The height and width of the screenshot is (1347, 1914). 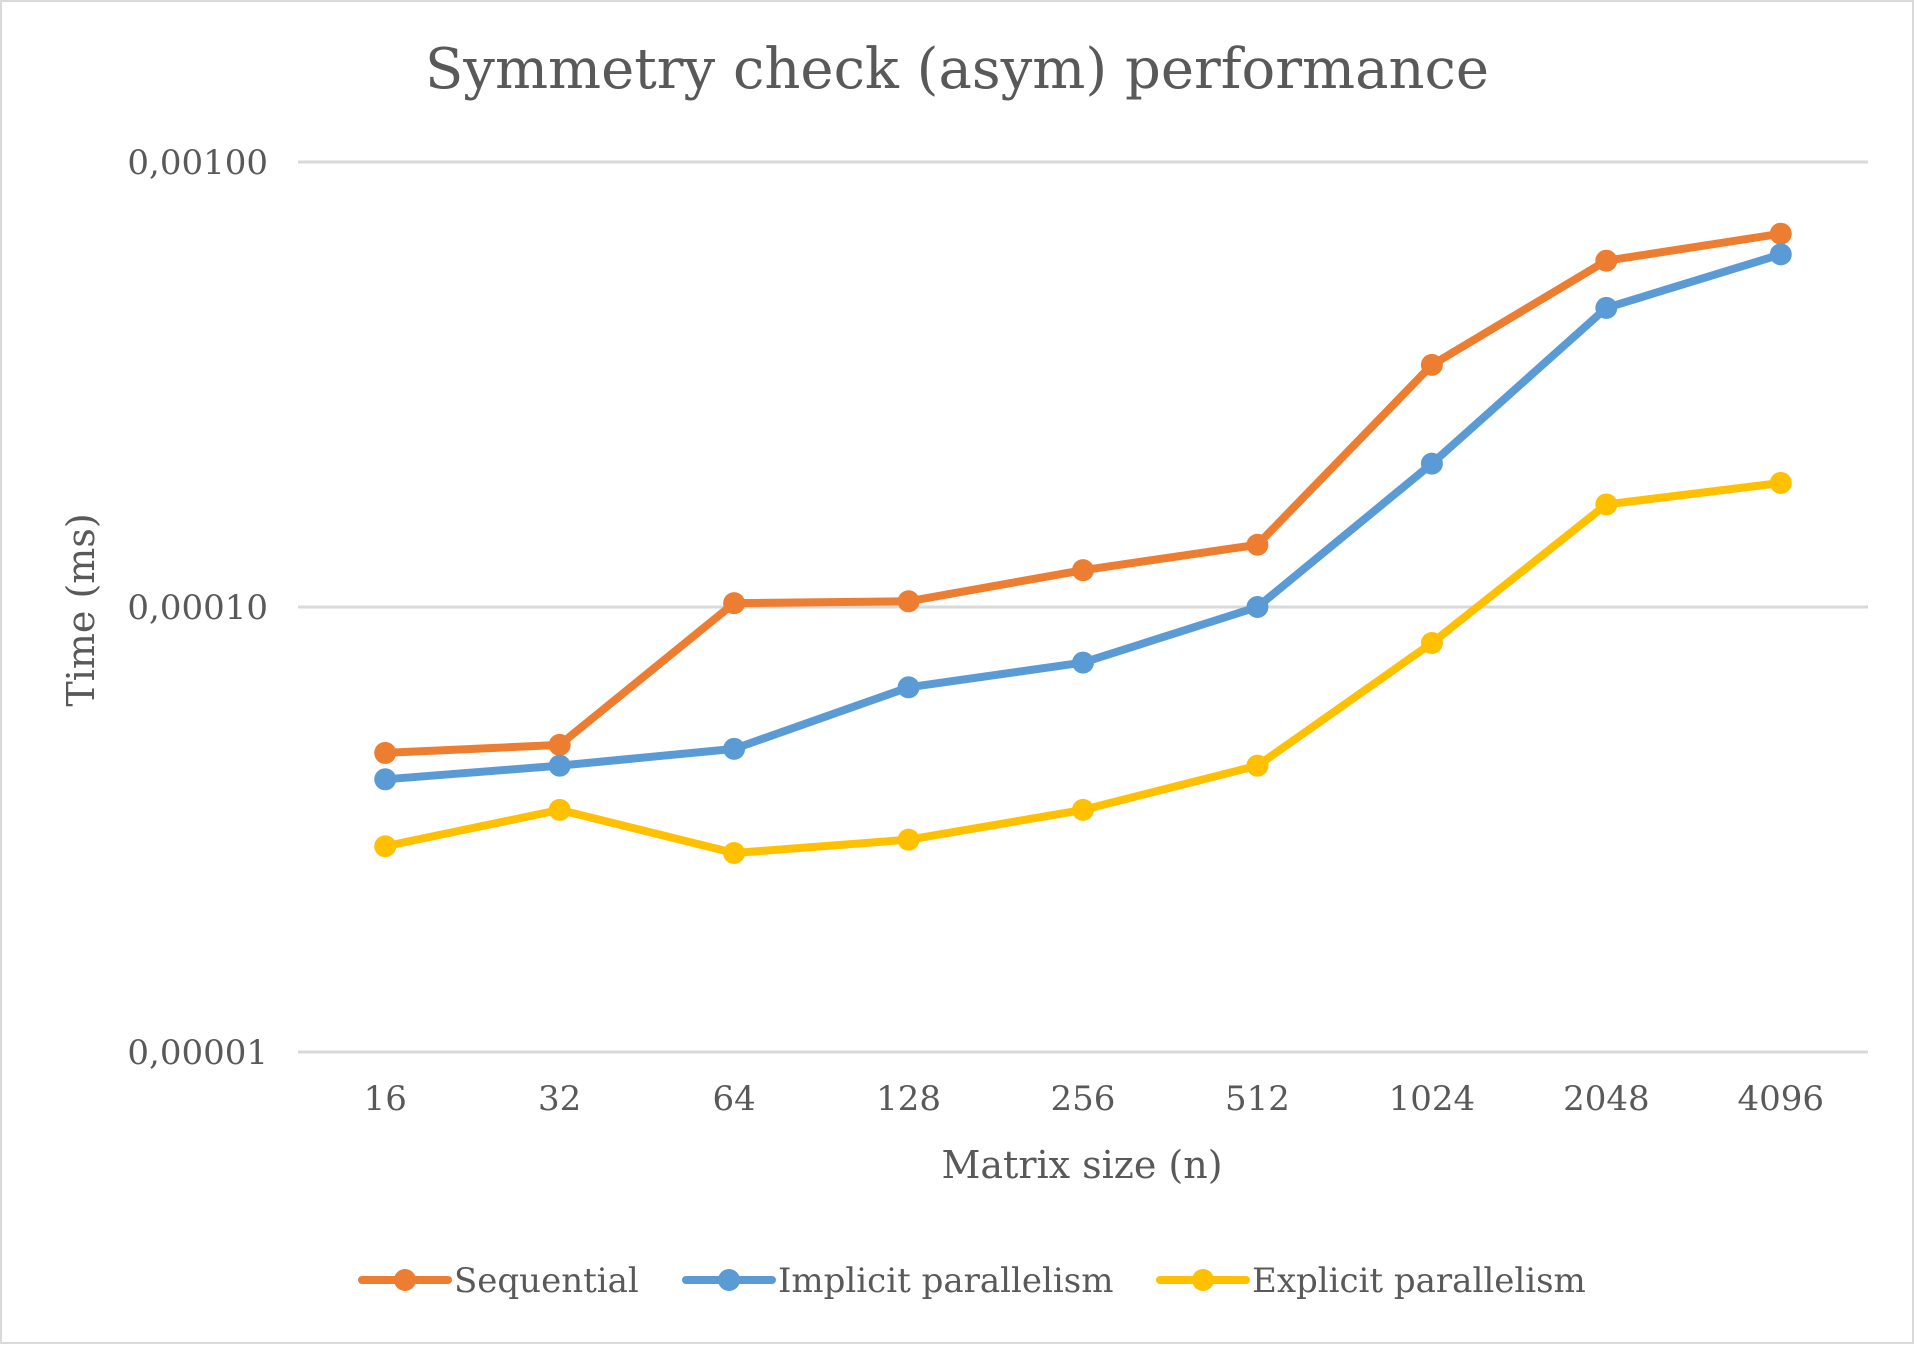 I want to click on y-axis-title: Time (ms), so click(x=81, y=609).